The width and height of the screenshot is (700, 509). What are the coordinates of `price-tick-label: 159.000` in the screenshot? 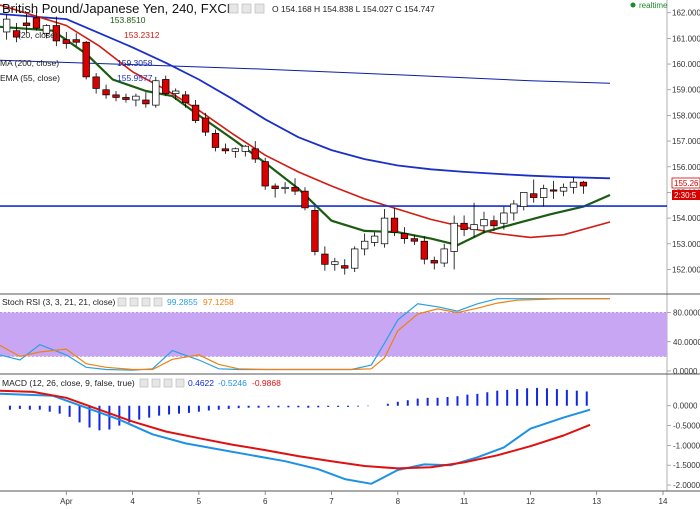 It's located at (686, 90).